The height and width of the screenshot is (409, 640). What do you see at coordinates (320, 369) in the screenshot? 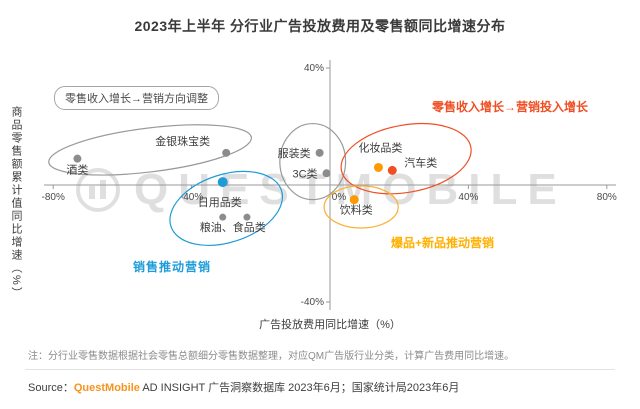
I see `footer-divider` at bounding box center [320, 369].